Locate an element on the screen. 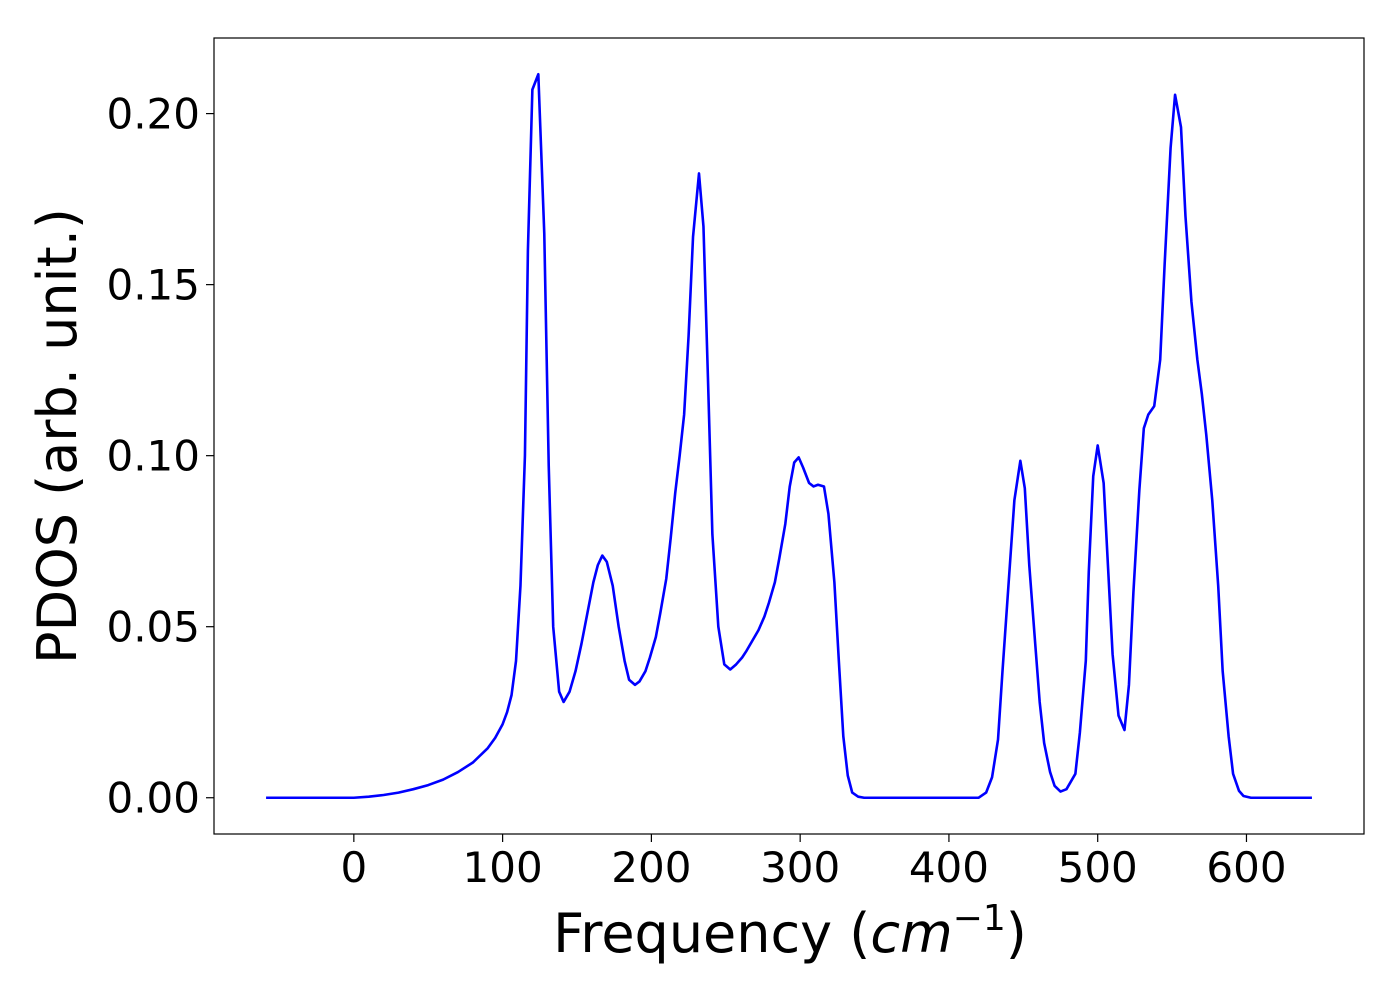 The image size is (1400, 1000). x-tick-label: 500 is located at coordinates (1098, 867).